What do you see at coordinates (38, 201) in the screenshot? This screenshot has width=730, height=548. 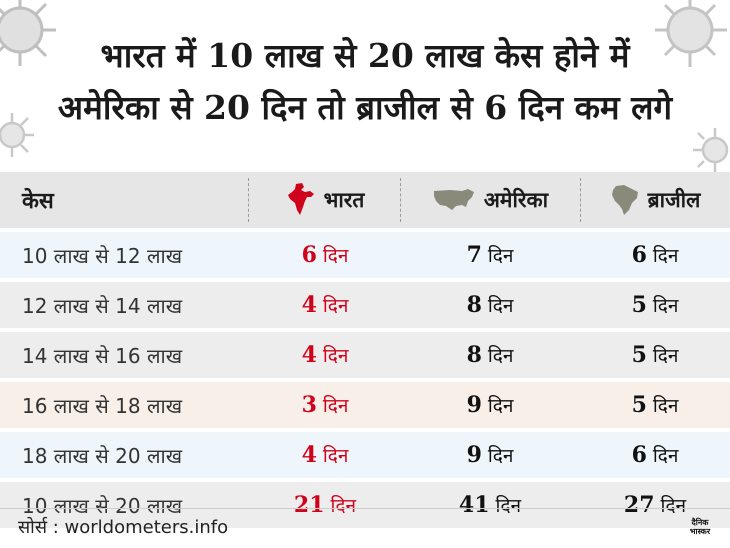 I see `header-cases: केस` at bounding box center [38, 201].